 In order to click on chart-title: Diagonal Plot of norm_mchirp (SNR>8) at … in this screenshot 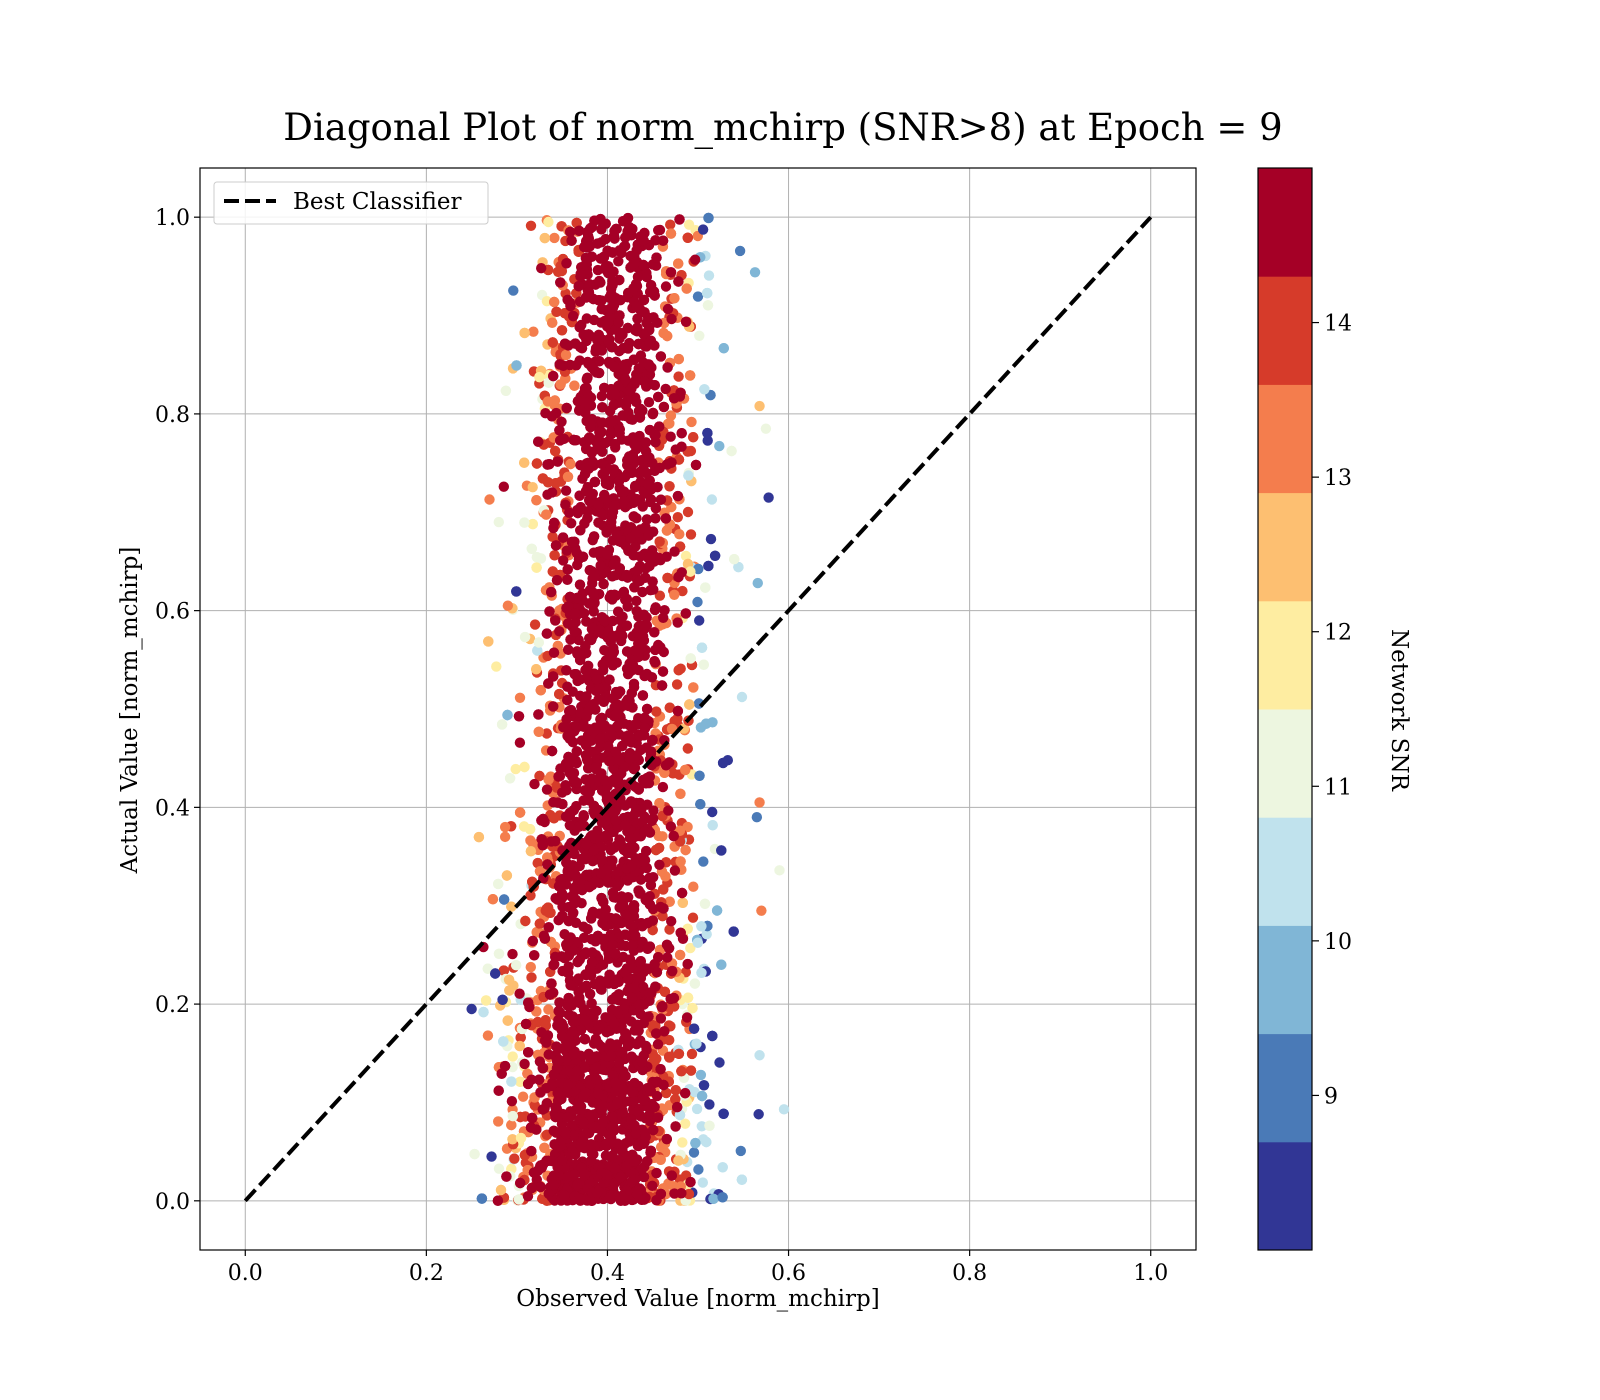, I will do `click(782, 128)`.